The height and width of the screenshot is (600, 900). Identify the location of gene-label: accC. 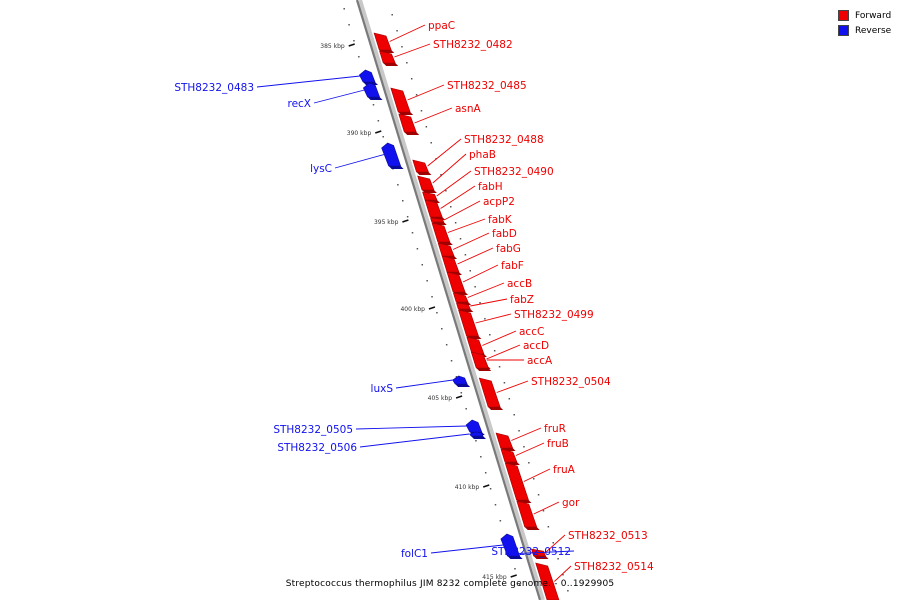
(531, 332).